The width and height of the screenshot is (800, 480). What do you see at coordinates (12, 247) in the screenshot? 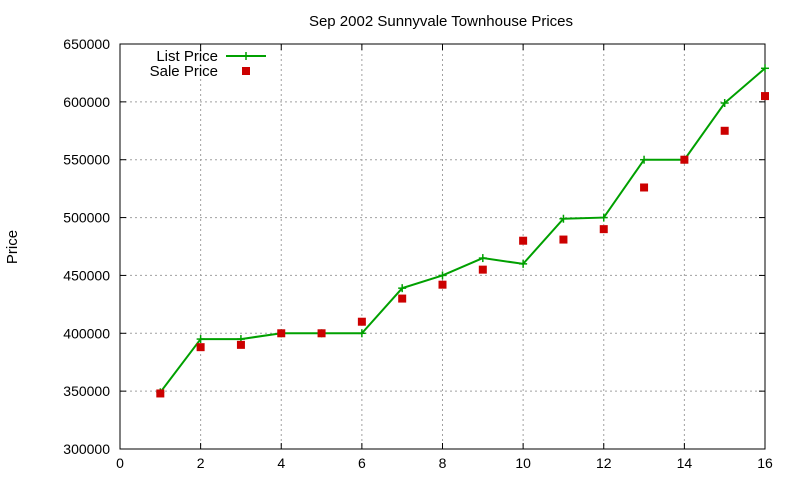
I see `y-axis-title: Price` at bounding box center [12, 247].